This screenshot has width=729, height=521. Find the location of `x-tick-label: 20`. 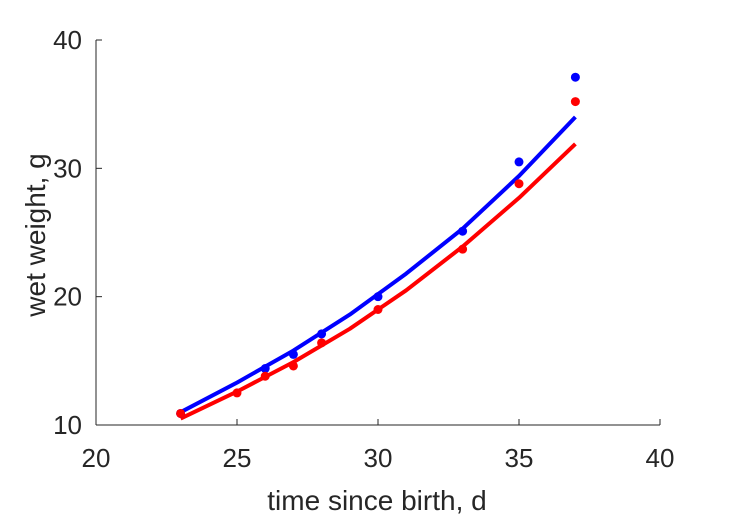

x-tick-label: 20 is located at coordinates (96, 458).